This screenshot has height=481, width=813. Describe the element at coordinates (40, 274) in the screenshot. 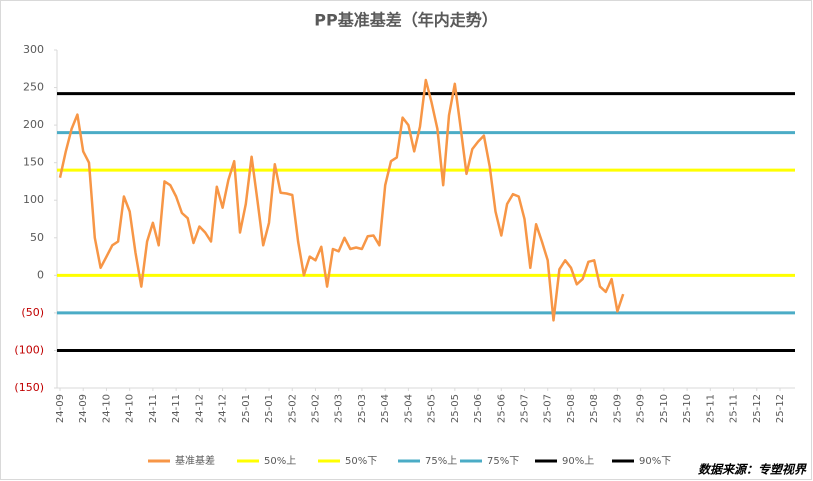

I see `y-tick-label: 0` at that location.